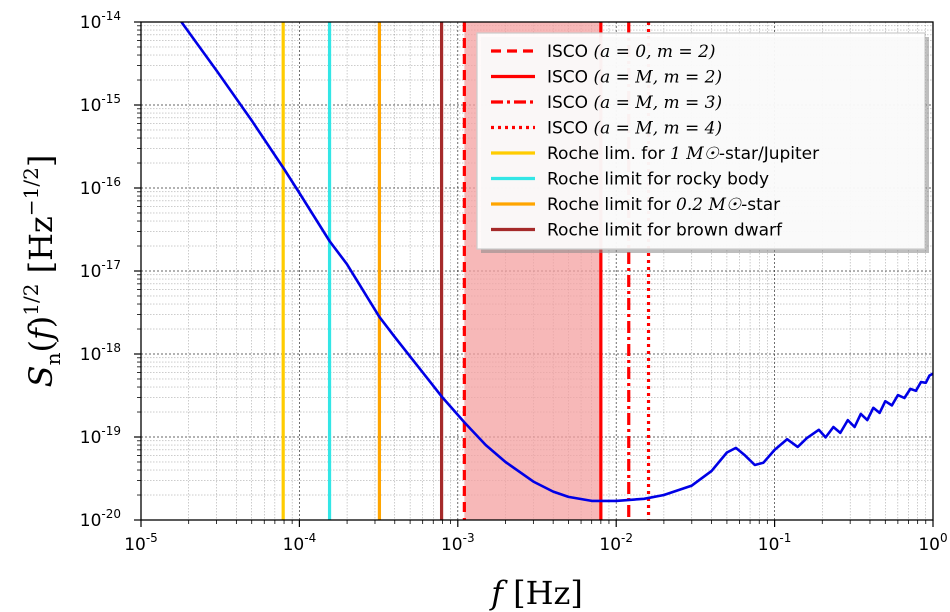 The width and height of the screenshot is (950, 612). Describe the element at coordinates (631, 52) in the screenshot. I see `legend-label-0: ISCO (a = 0, m = 2)` at that location.